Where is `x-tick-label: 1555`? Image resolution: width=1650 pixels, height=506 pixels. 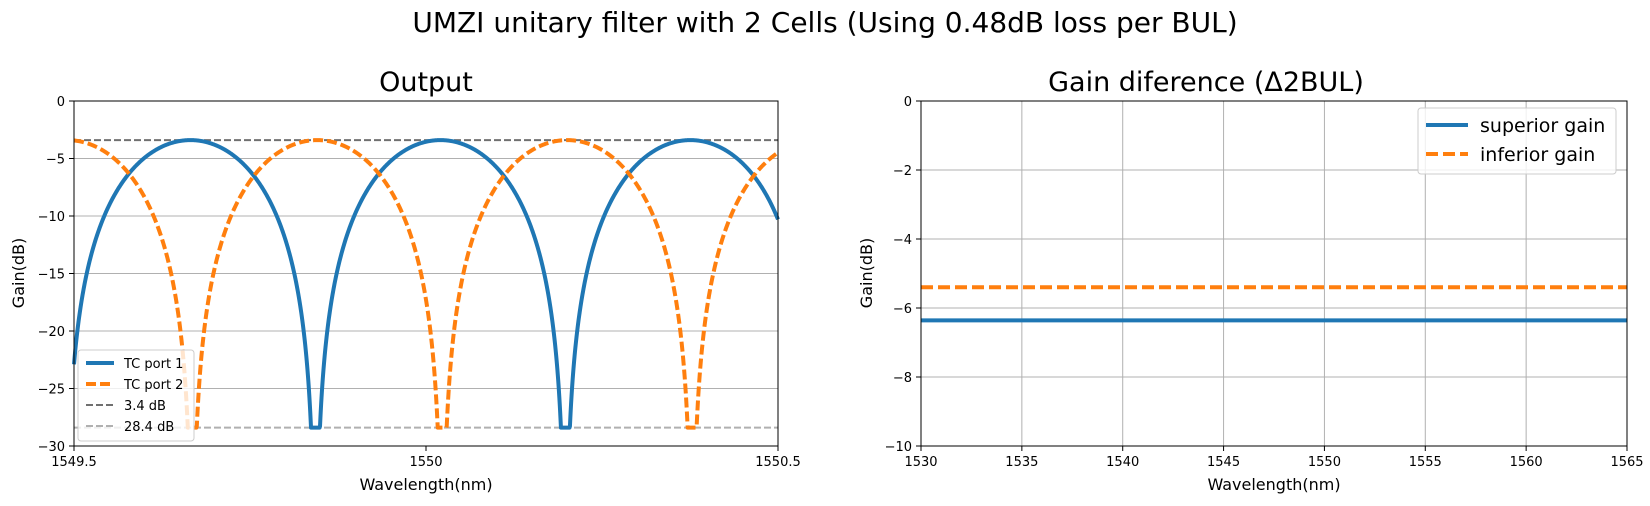
x-tick-label: 1555 is located at coordinates (1425, 462).